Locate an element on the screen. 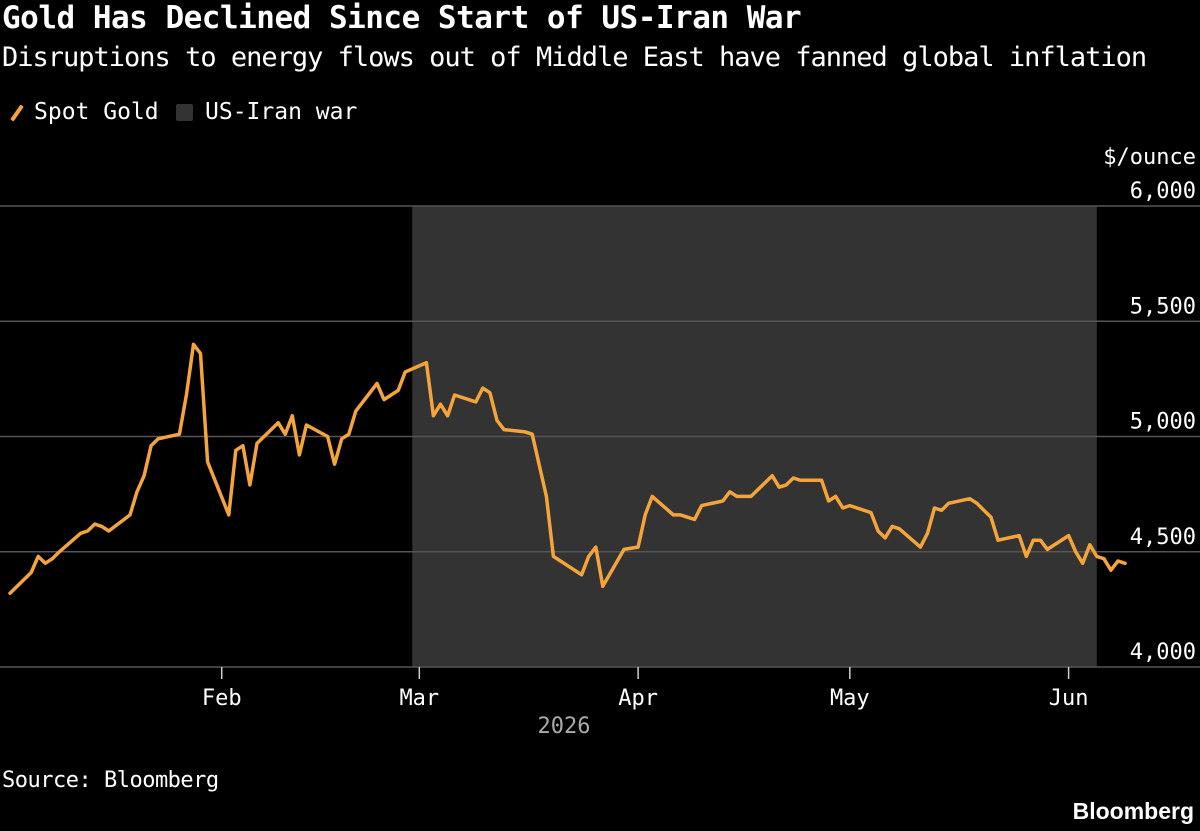  x-tick-label: Mar is located at coordinates (419, 698).